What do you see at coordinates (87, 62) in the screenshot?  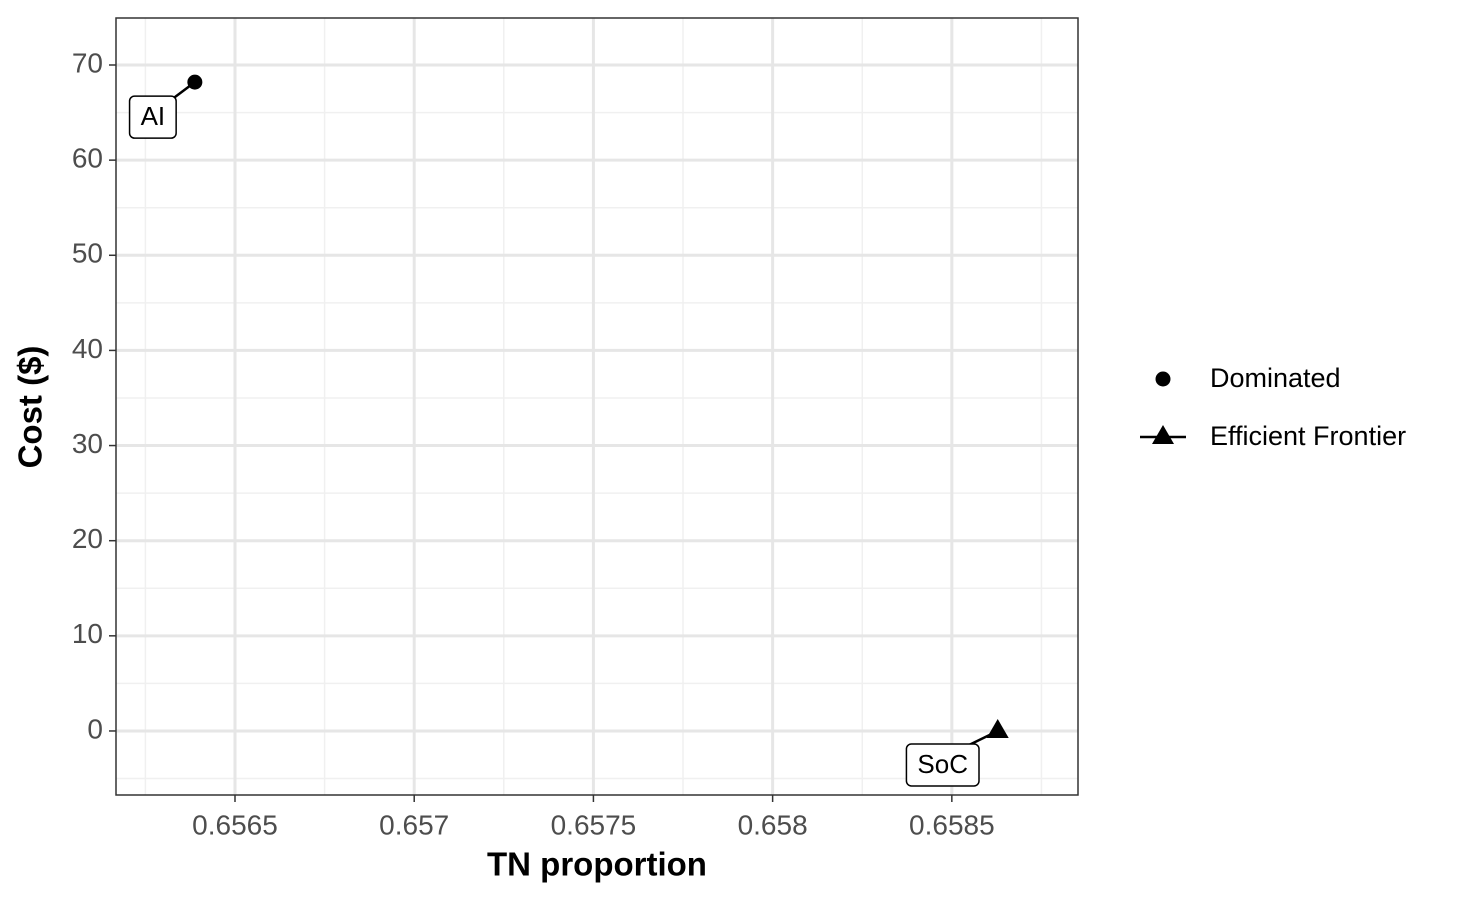 I see `y-tick-label: 70` at bounding box center [87, 62].